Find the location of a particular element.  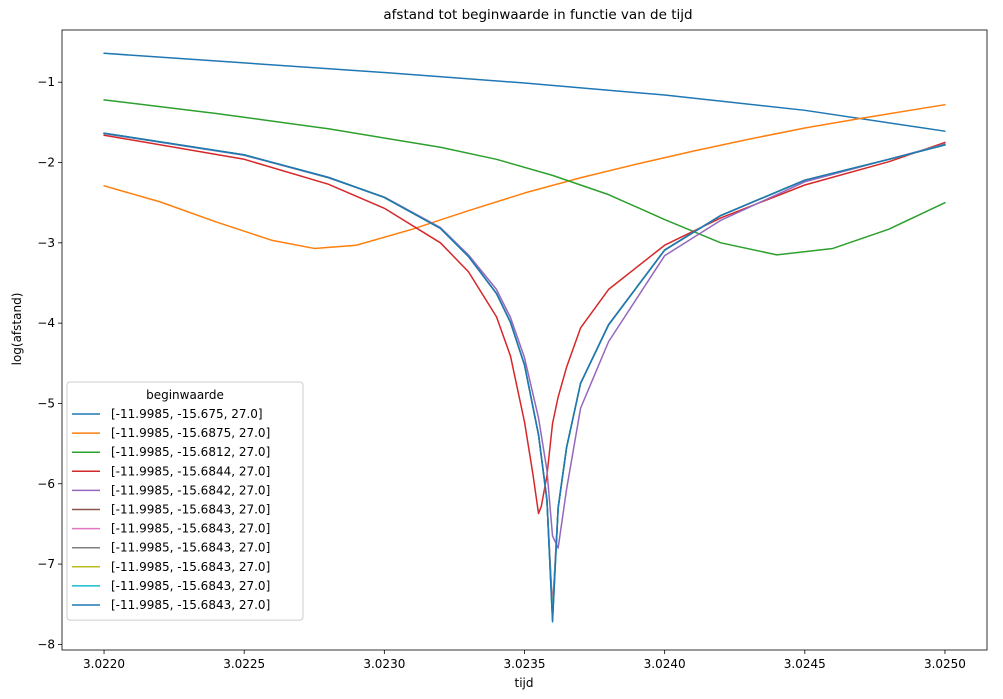

x-tick-label: 3.0220 is located at coordinates (104, 664).